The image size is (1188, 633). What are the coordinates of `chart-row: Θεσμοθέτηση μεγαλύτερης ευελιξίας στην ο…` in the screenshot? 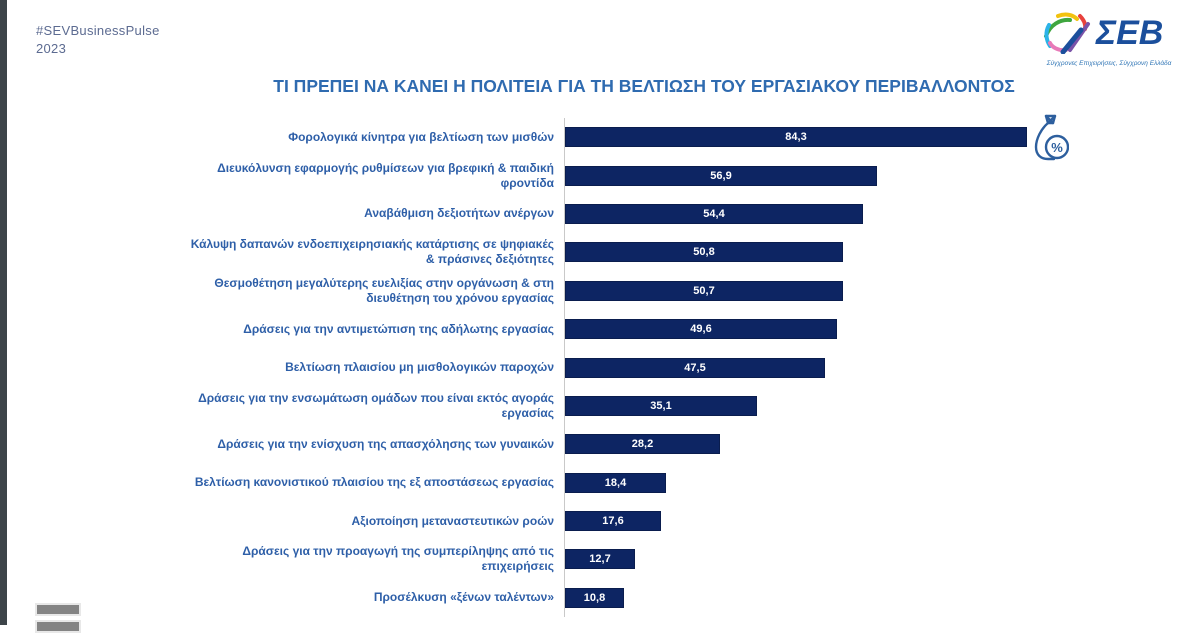 It's located at (681, 290).